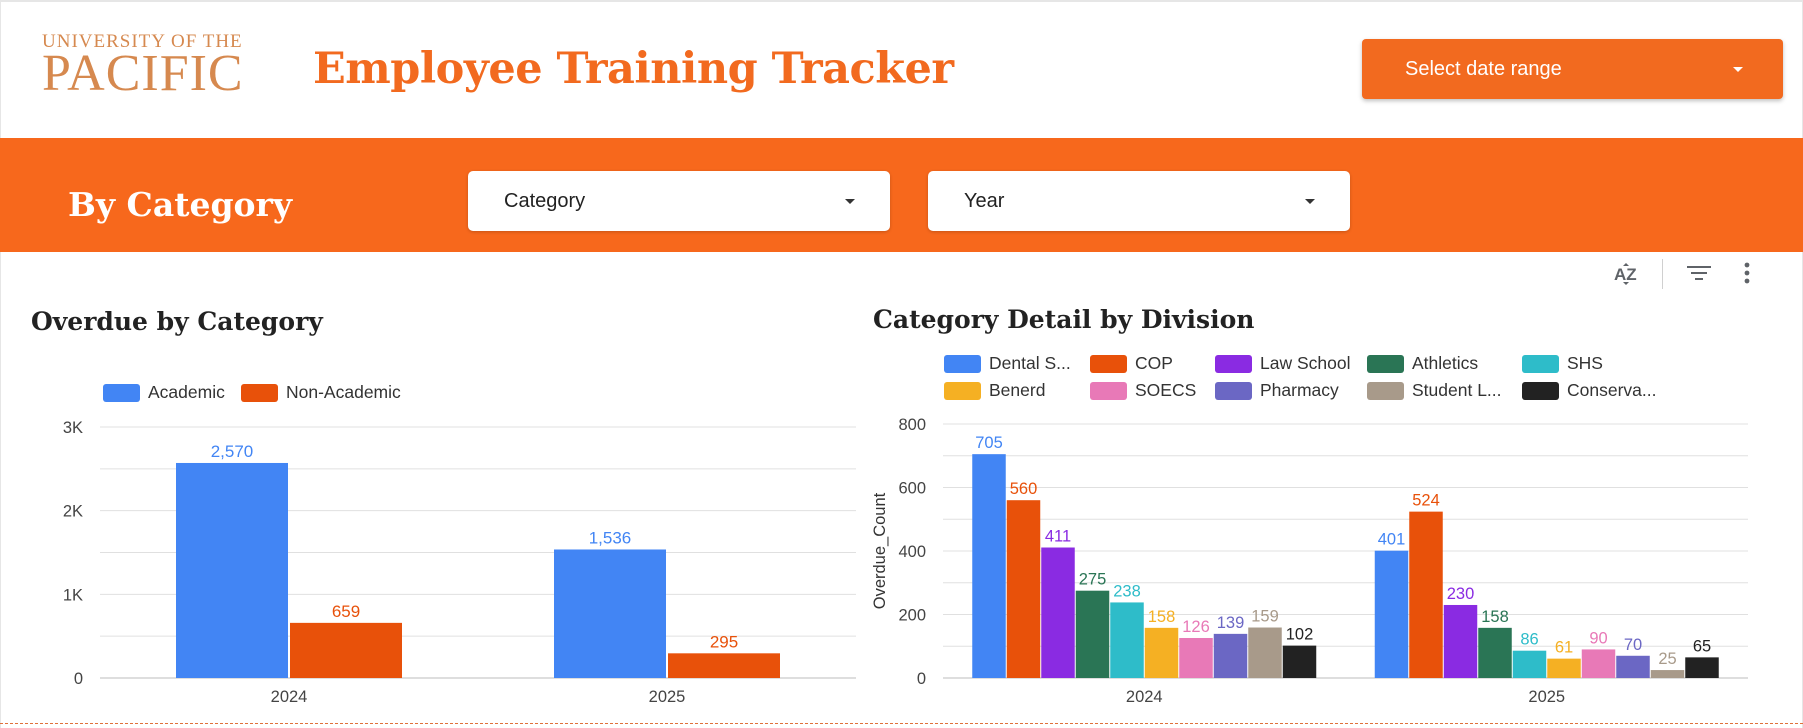  I want to click on legend-item: Law School, so click(1282, 363).